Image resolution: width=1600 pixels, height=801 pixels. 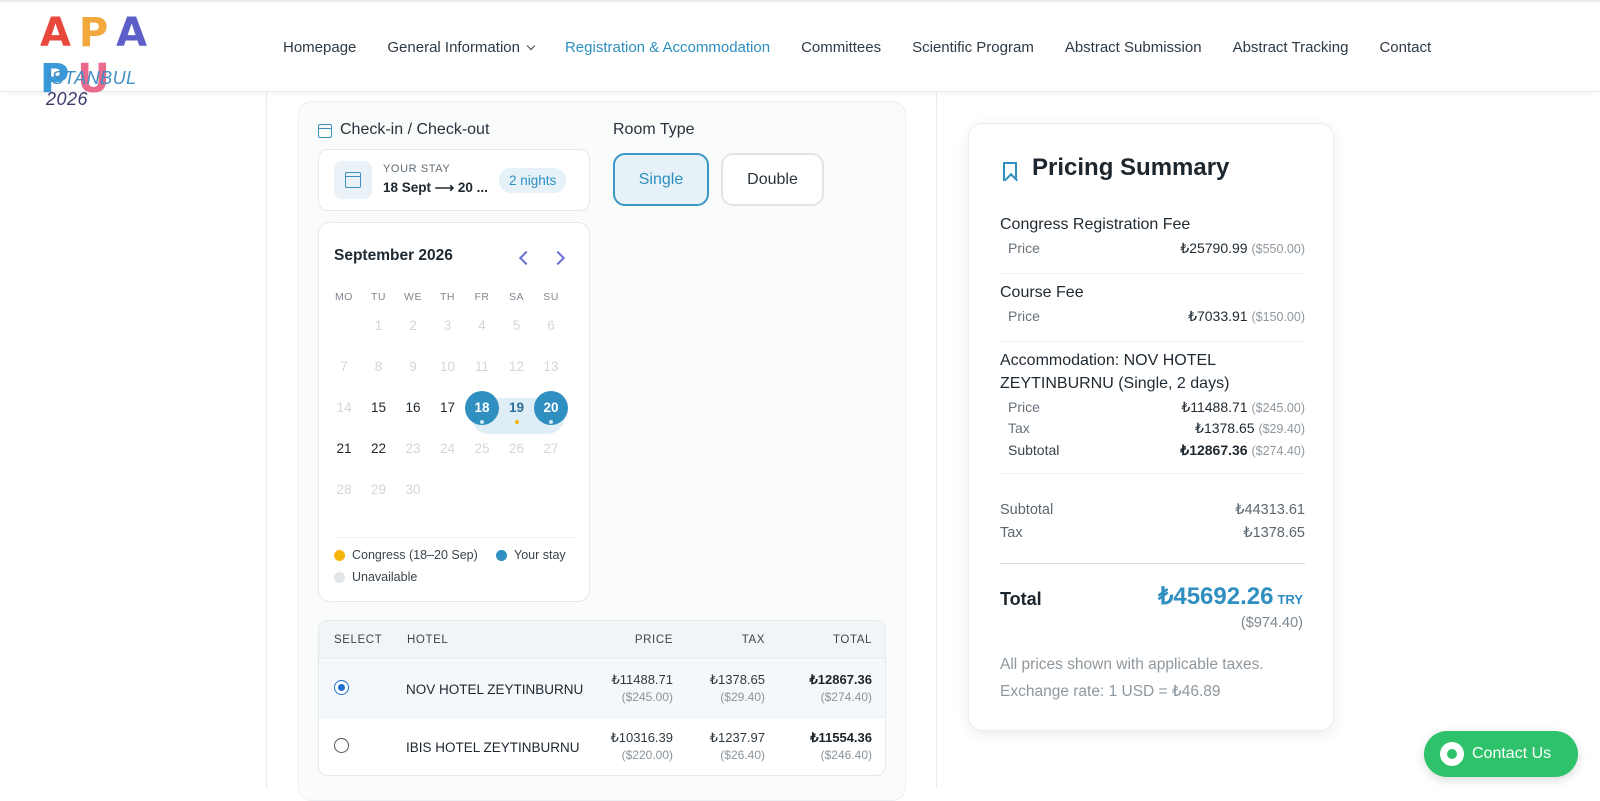 I want to click on calendar-day: 29, so click(x=378, y=489).